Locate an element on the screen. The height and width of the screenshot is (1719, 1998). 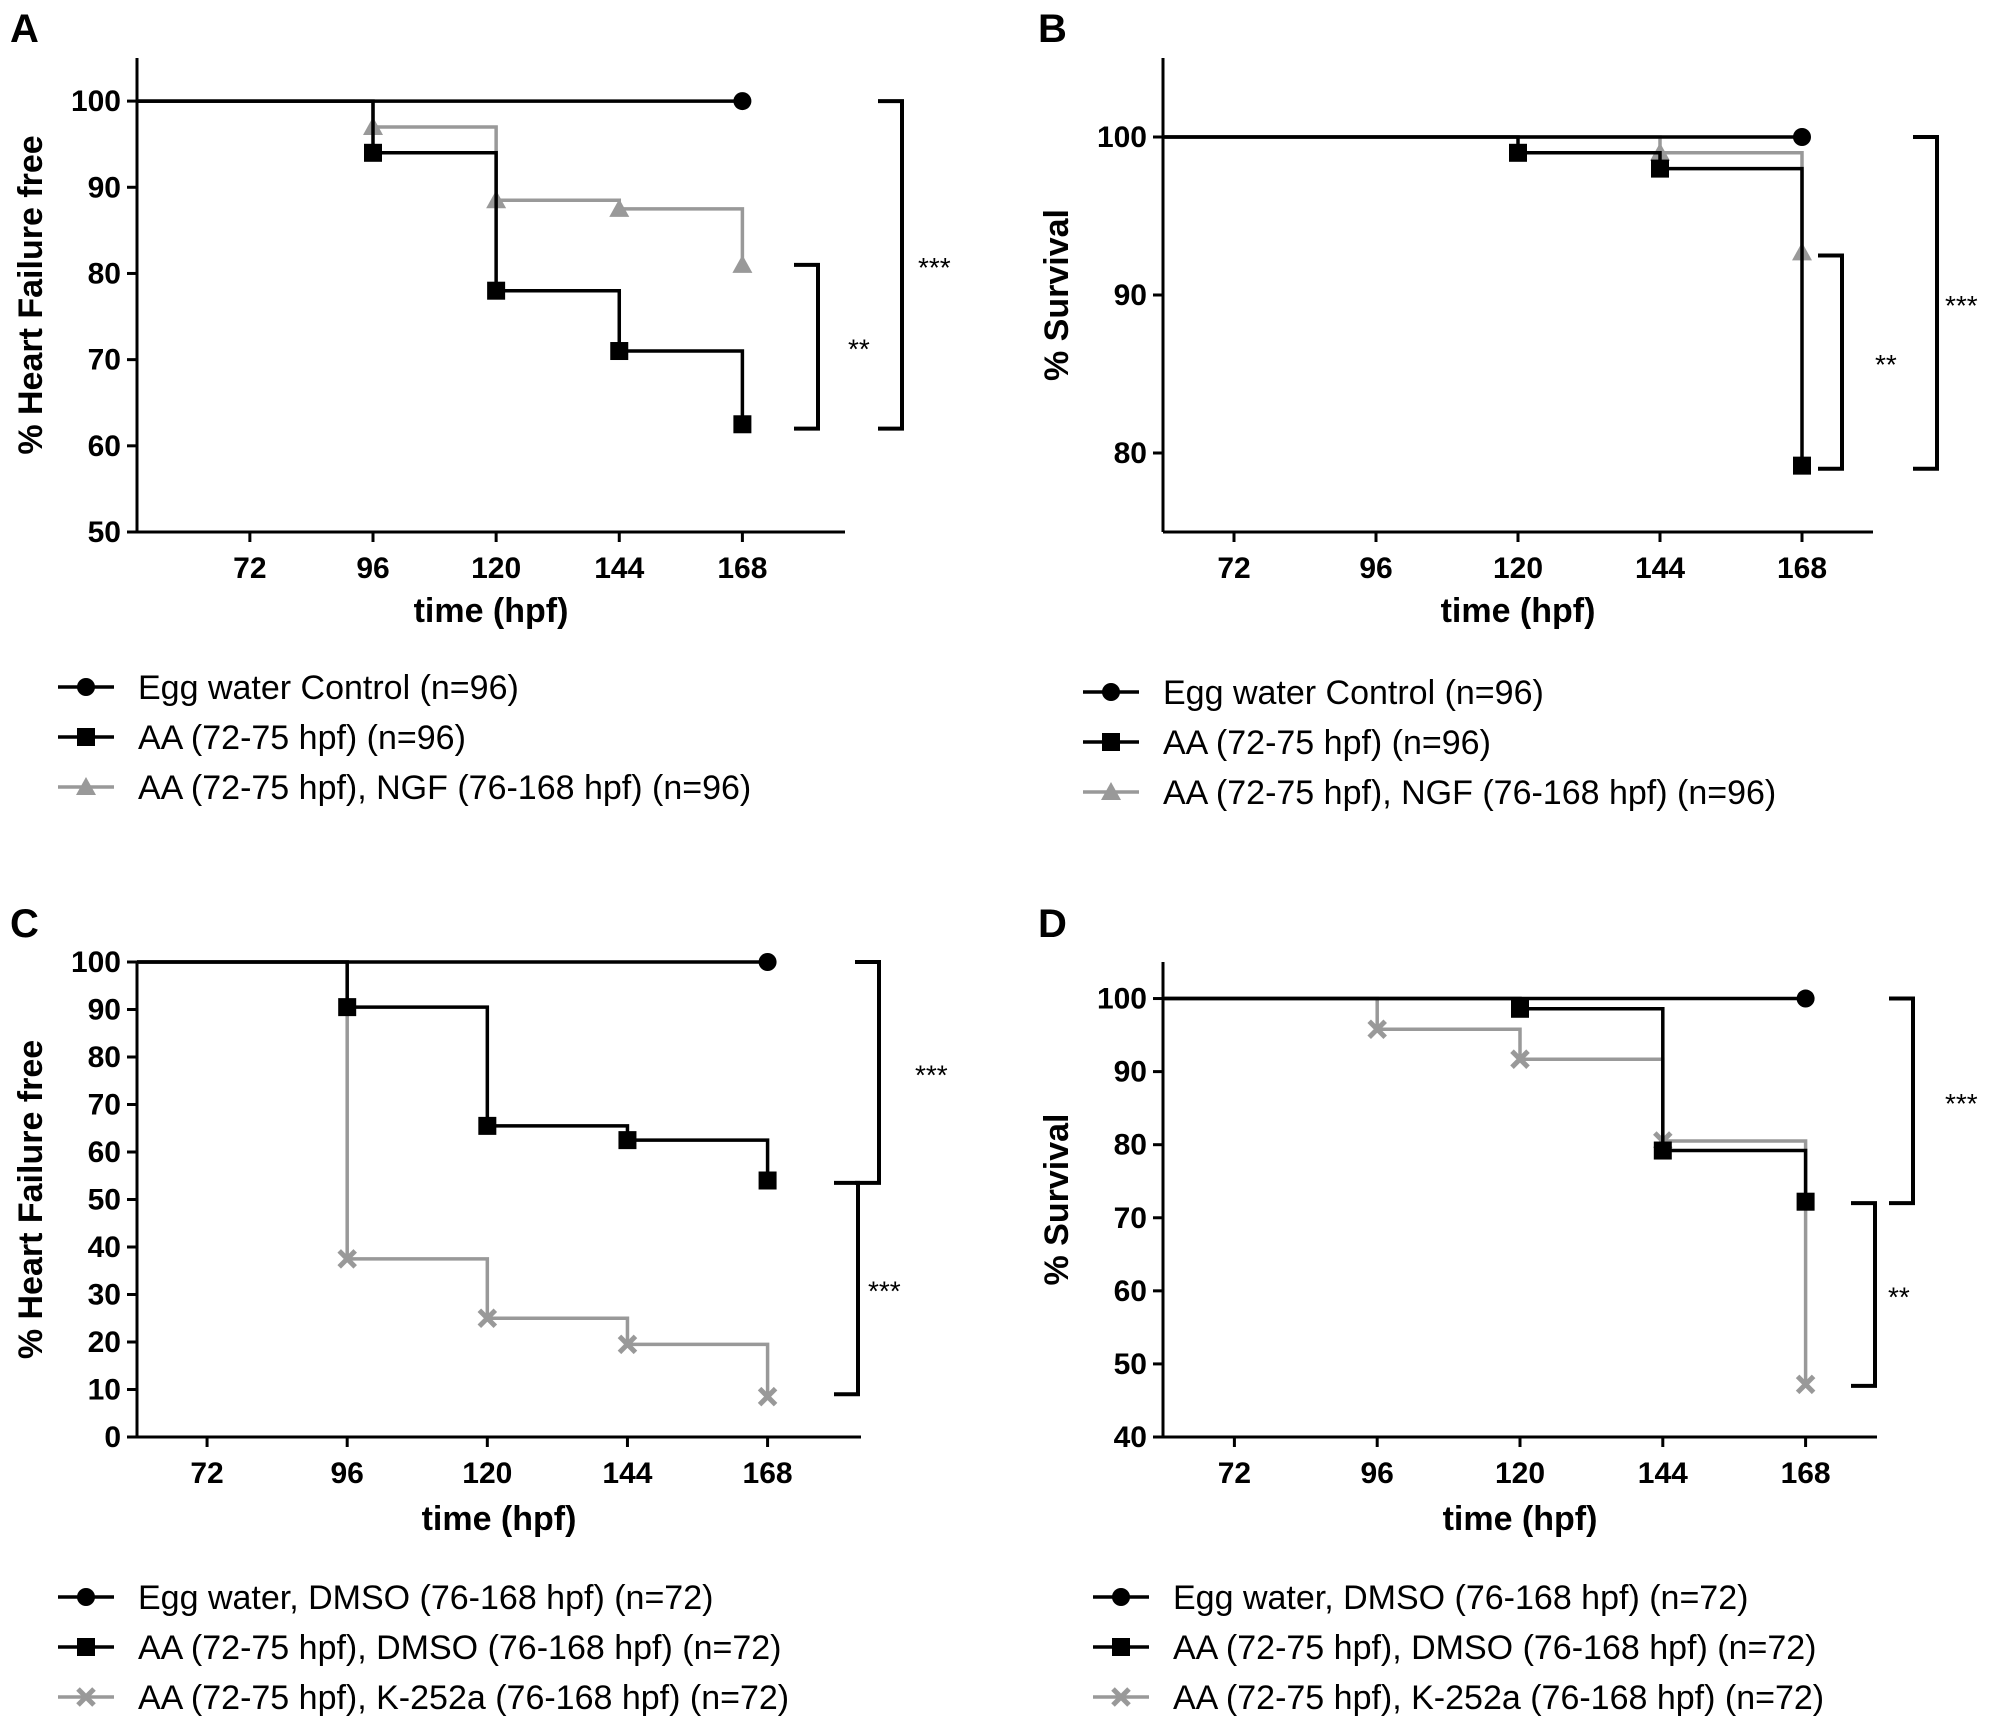
y-tick-label: 0 is located at coordinates (112, 1437).